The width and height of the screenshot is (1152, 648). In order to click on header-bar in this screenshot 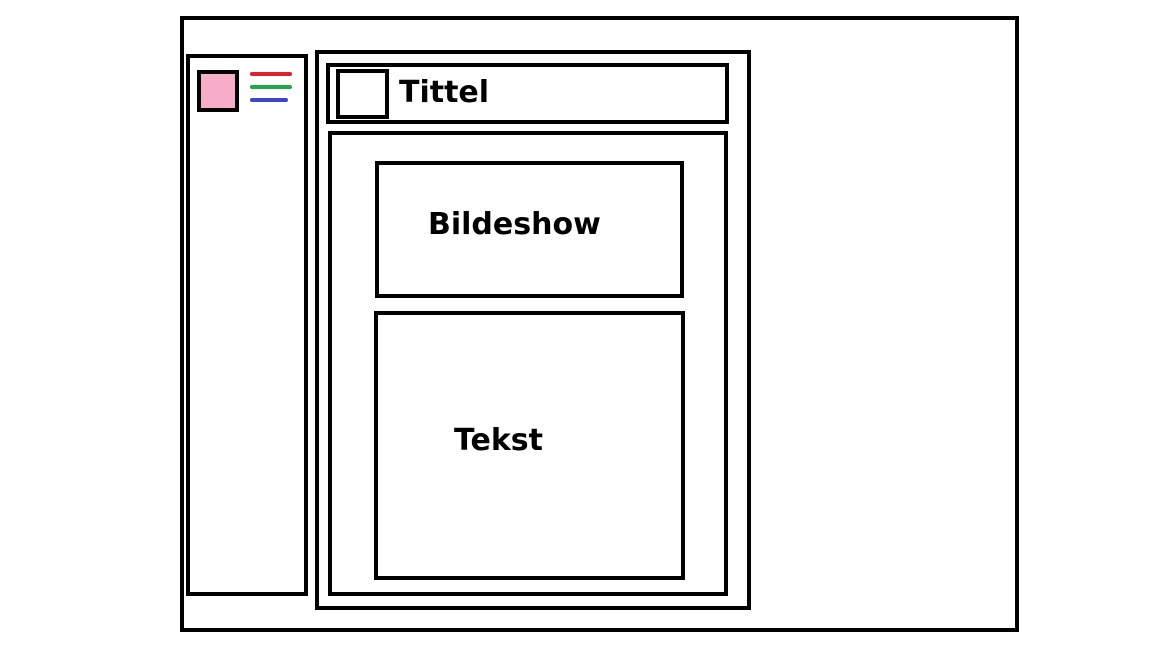, I will do `click(527, 93)`.